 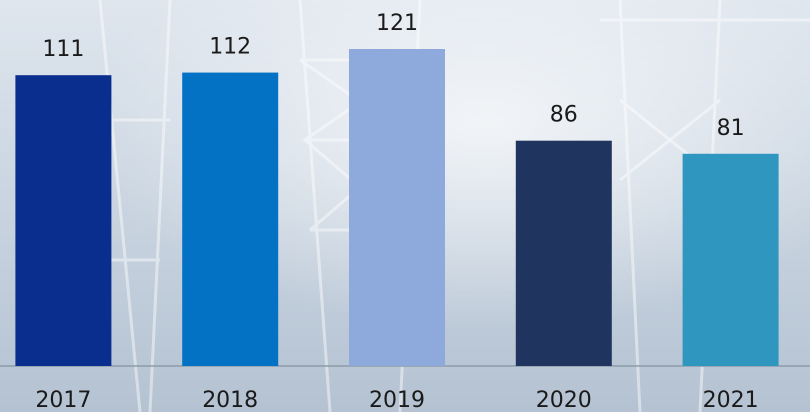 I want to click on value-label: 81, so click(x=731, y=128).